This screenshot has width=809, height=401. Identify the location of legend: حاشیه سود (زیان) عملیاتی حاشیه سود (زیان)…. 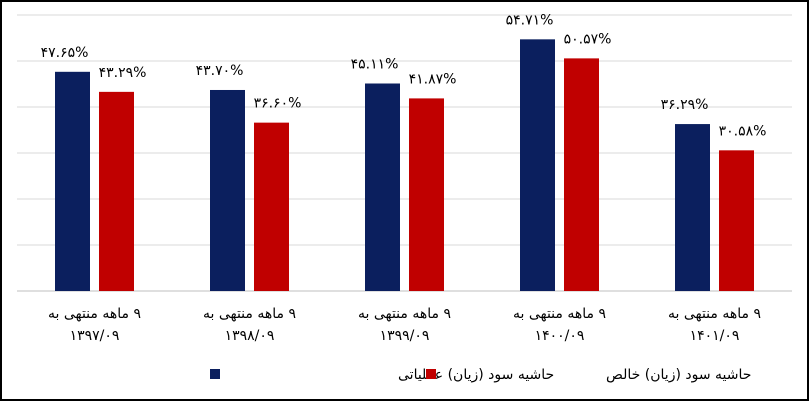
(480, 375).